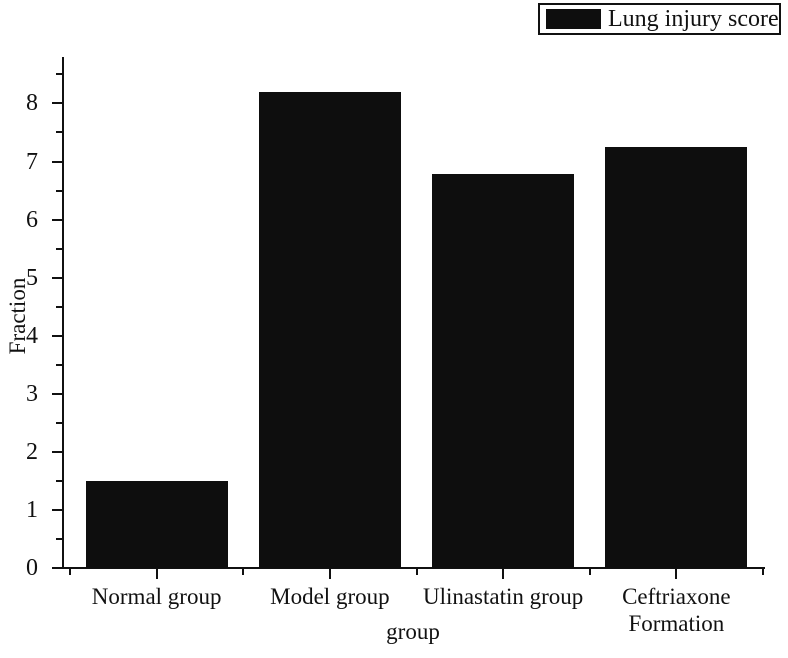  I want to click on y-axis-line, so click(63, 313).